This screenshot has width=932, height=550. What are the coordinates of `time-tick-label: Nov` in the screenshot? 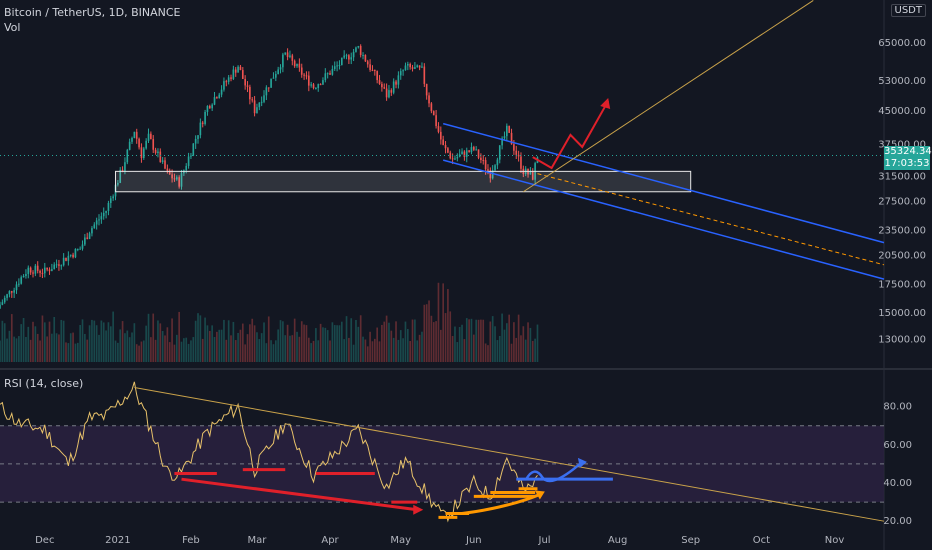 It's located at (835, 540).